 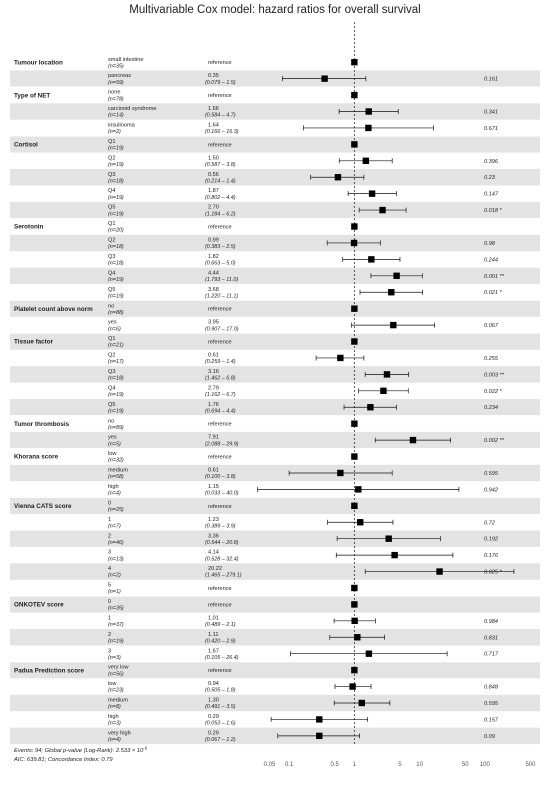 I want to click on forest-row: 3(n=3) 1.67(0.105 – 26.4) 0.717, so click(x=303, y=654).